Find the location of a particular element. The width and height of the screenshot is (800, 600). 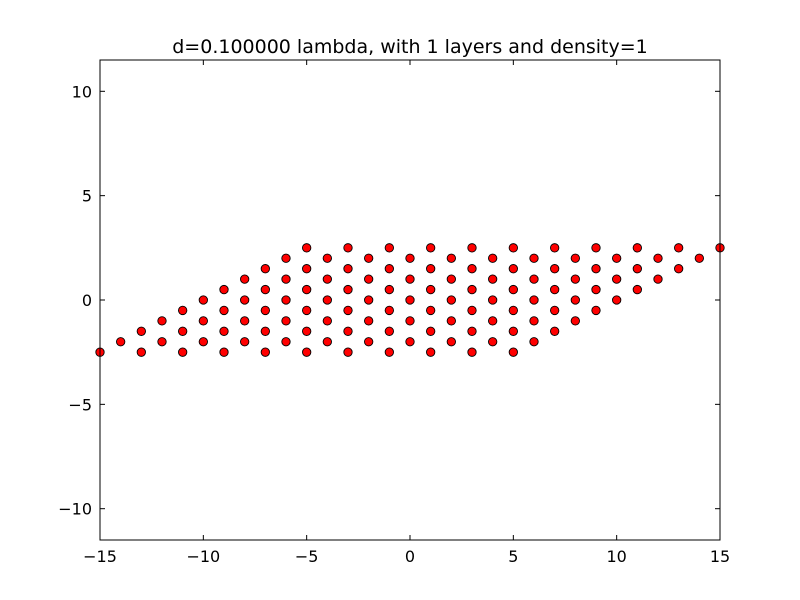

x-tick-label: 0 is located at coordinates (410, 556).